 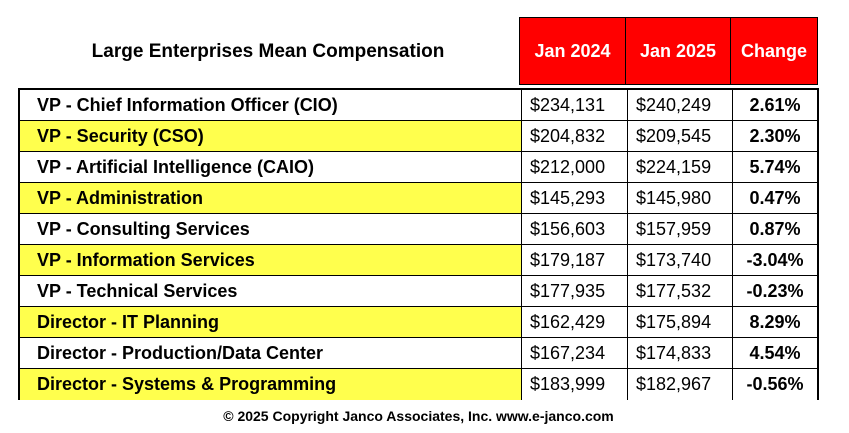 I want to click on job-title-cell: VP - Information Services, so click(x=270, y=260).